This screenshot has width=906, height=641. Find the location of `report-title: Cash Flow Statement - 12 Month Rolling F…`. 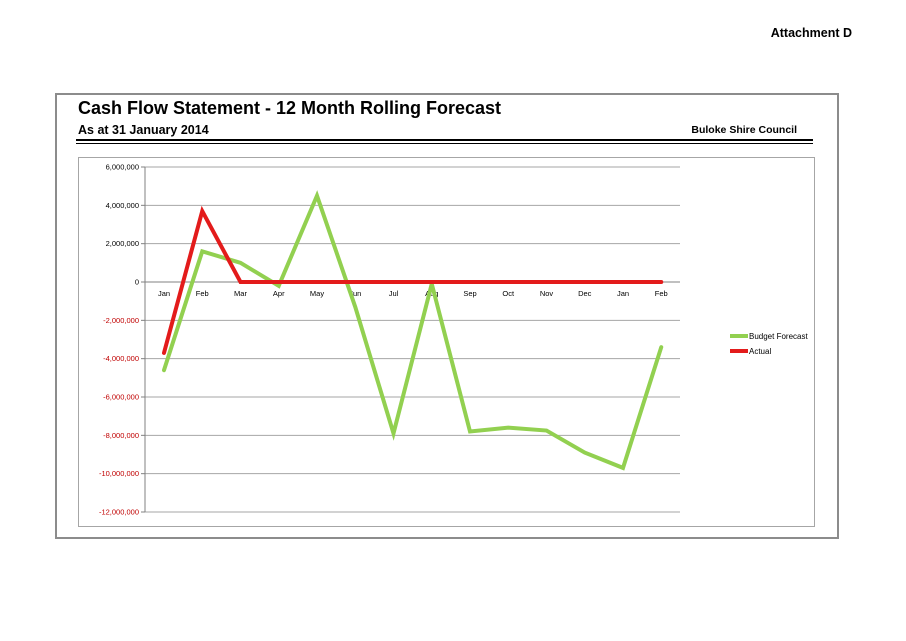

report-title: Cash Flow Statement - 12 Month Rolling F… is located at coordinates (290, 108).